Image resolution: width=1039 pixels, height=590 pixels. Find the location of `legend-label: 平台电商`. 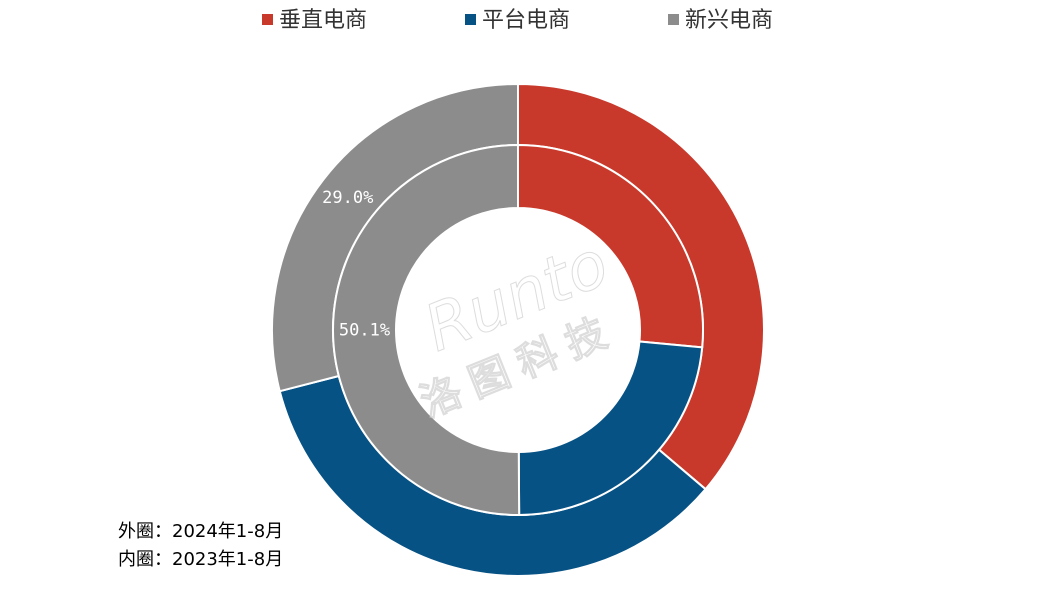

legend-label: 平台电商 is located at coordinates (526, 20).